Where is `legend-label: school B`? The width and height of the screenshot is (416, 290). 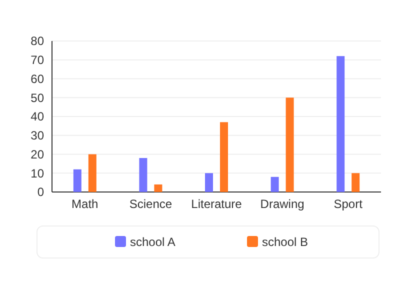
legend-label: school B is located at coordinates (285, 242).